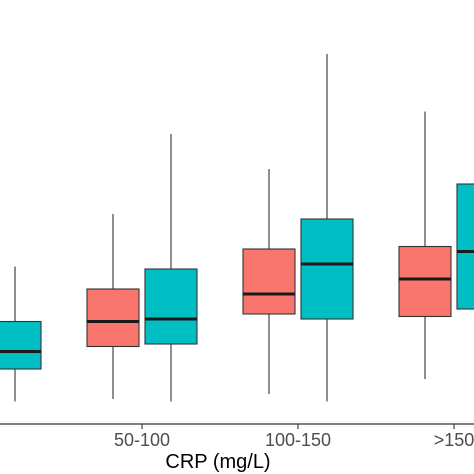 This screenshot has width=474, height=474. I want to click on x-tick-label: >150, so click(454, 440).